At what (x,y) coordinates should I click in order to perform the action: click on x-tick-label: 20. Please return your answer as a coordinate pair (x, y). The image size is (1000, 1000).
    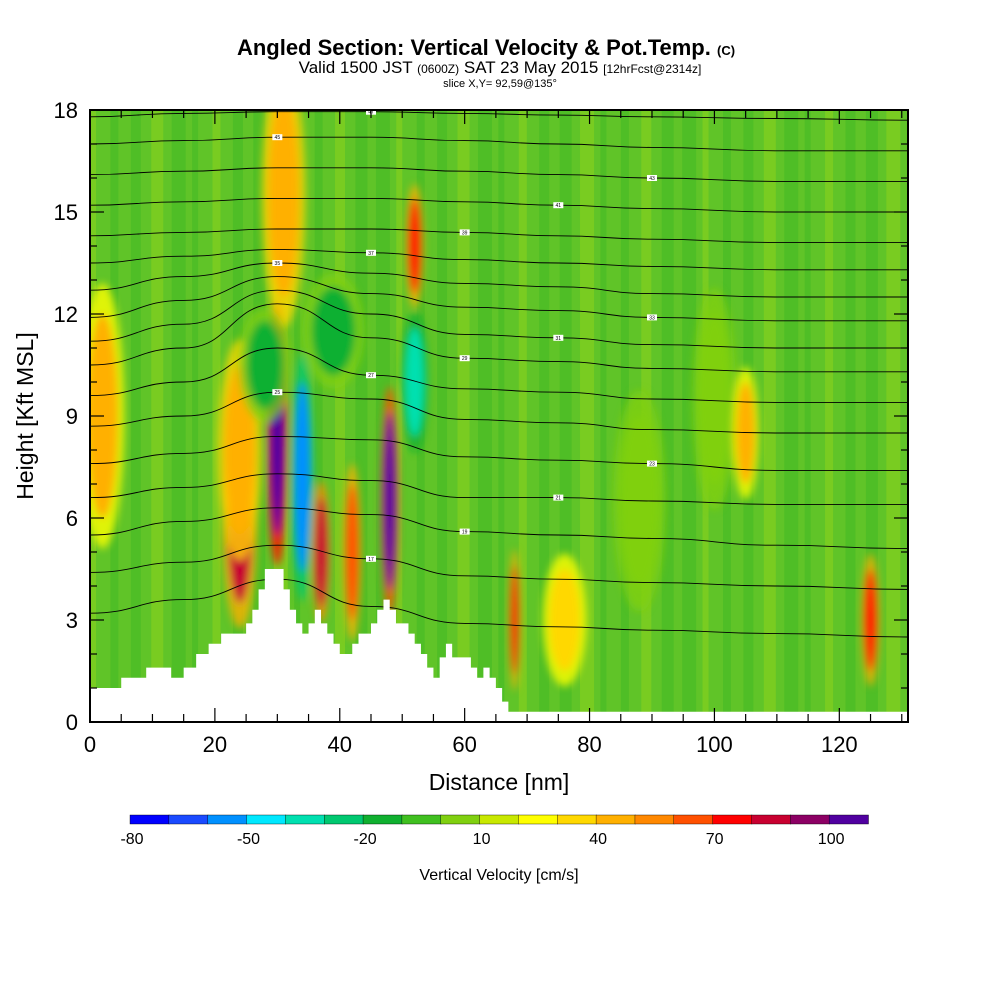
    Looking at the image, I should click on (215, 744).